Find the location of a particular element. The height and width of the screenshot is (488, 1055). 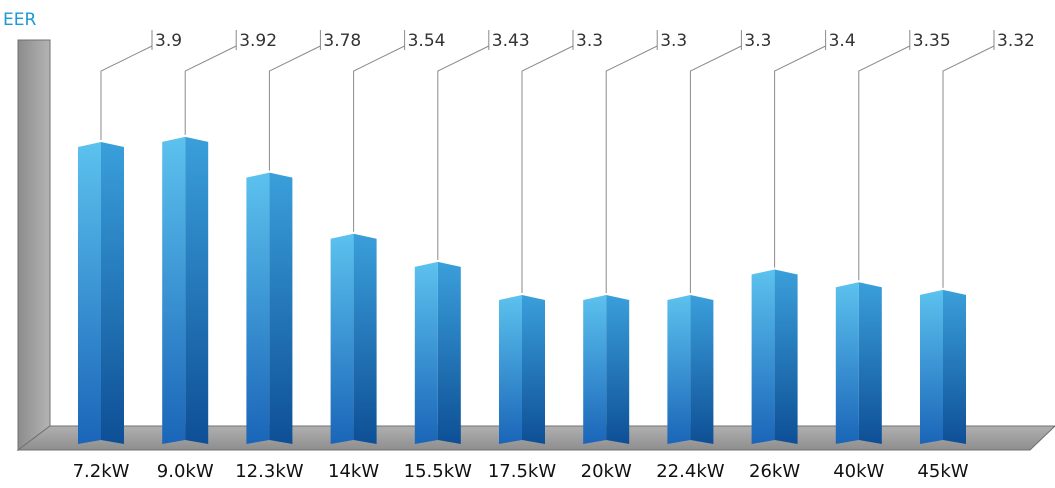

value-label: 3.92 is located at coordinates (258, 41).